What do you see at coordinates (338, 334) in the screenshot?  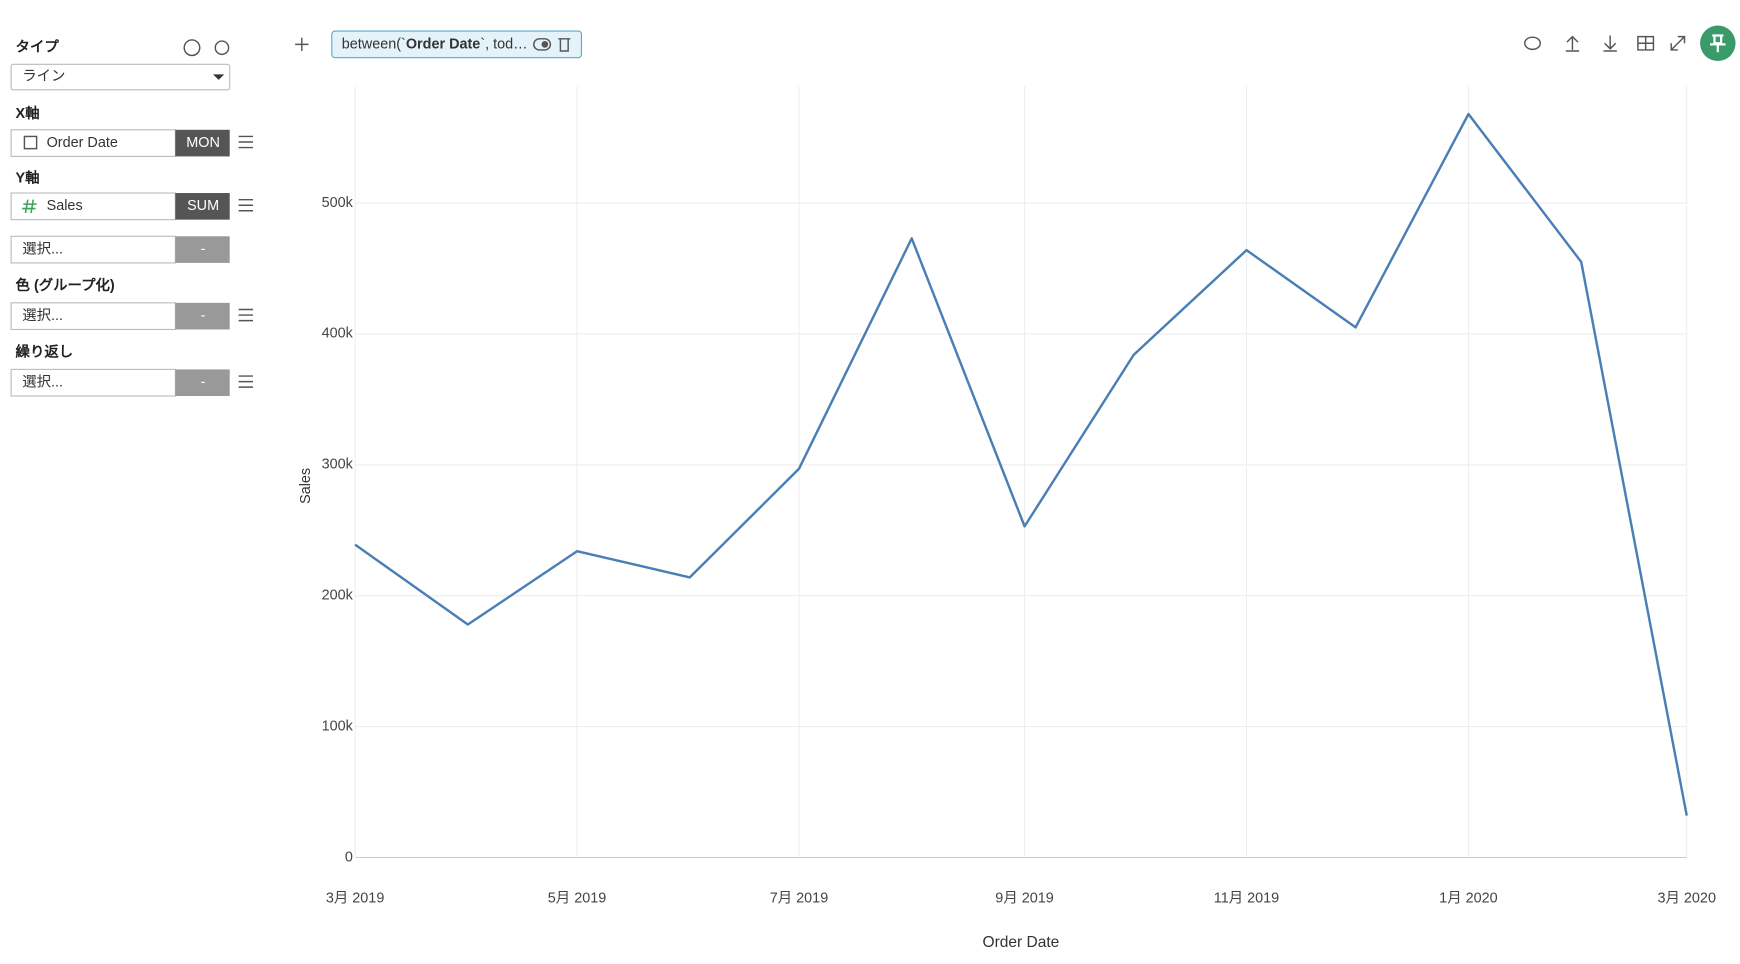 I see `y-tick-label: 400k` at bounding box center [338, 334].